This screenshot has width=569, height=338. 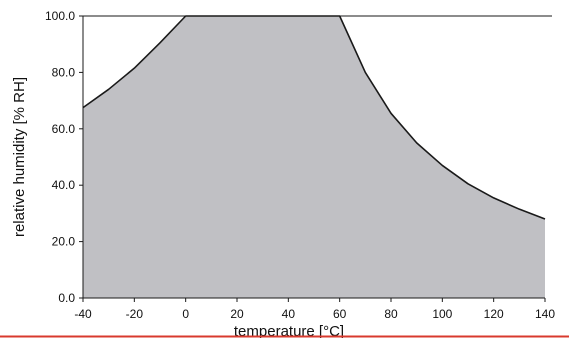 What do you see at coordinates (64, 185) in the screenshot?
I see `y-tick-label-2: 40.0` at bounding box center [64, 185].